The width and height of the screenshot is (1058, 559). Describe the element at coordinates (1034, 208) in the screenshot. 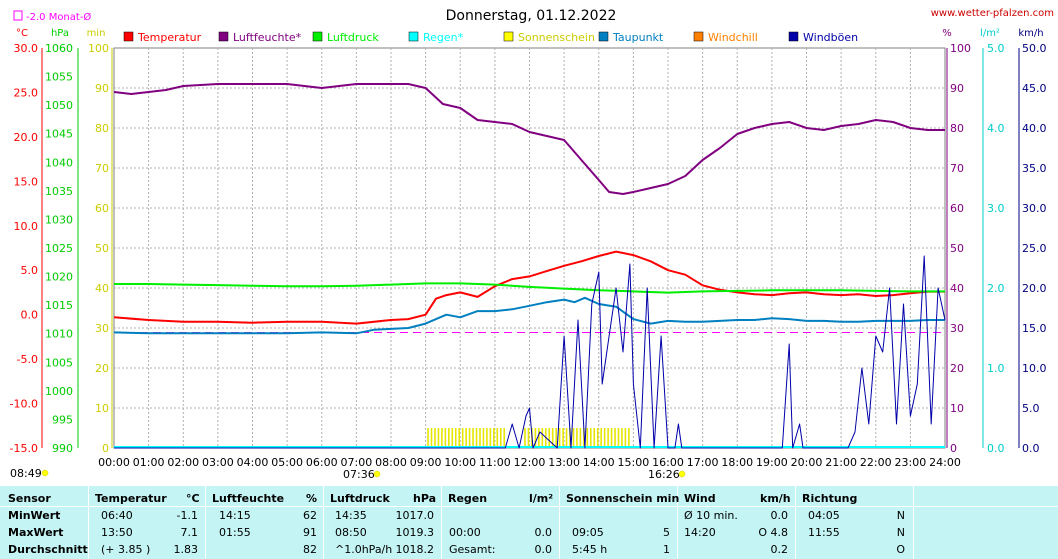

I see `wind-axis-tick: 30.0` at that location.